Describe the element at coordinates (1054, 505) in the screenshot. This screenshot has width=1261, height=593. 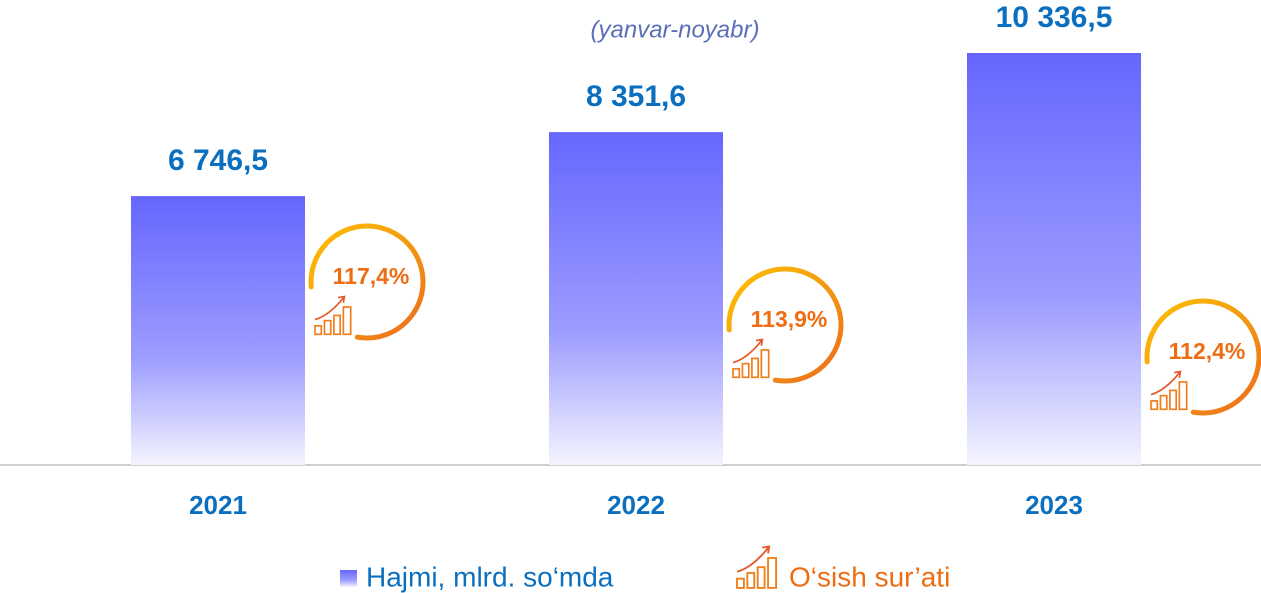
I see `x-tick-label: 2023` at that location.